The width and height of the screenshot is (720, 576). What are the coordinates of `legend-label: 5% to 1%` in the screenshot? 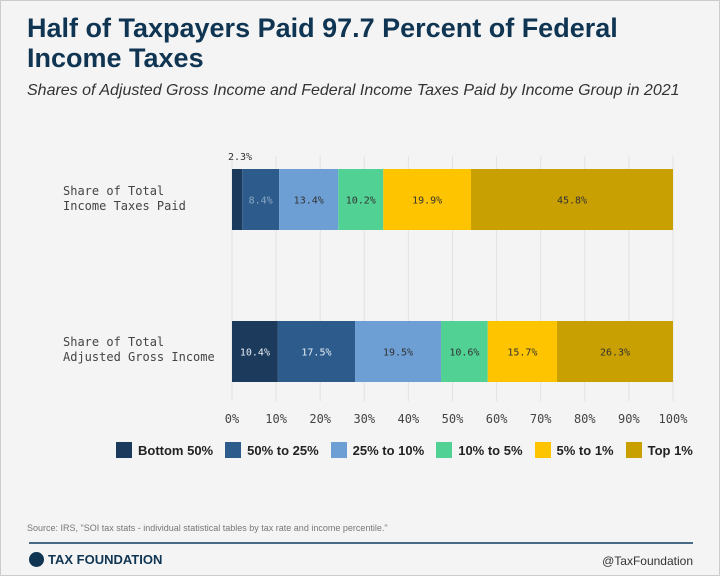 It's located at (585, 450).